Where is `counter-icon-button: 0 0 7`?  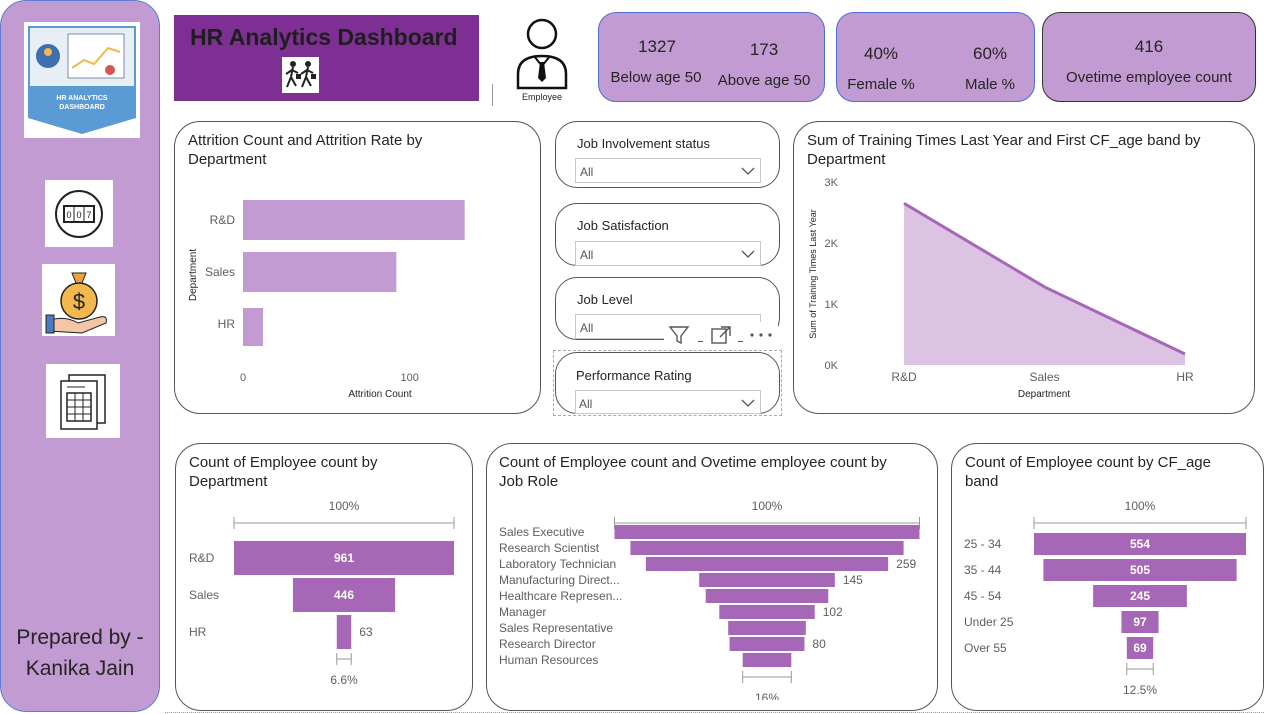
counter-icon-button: 0 0 7 is located at coordinates (79, 213).